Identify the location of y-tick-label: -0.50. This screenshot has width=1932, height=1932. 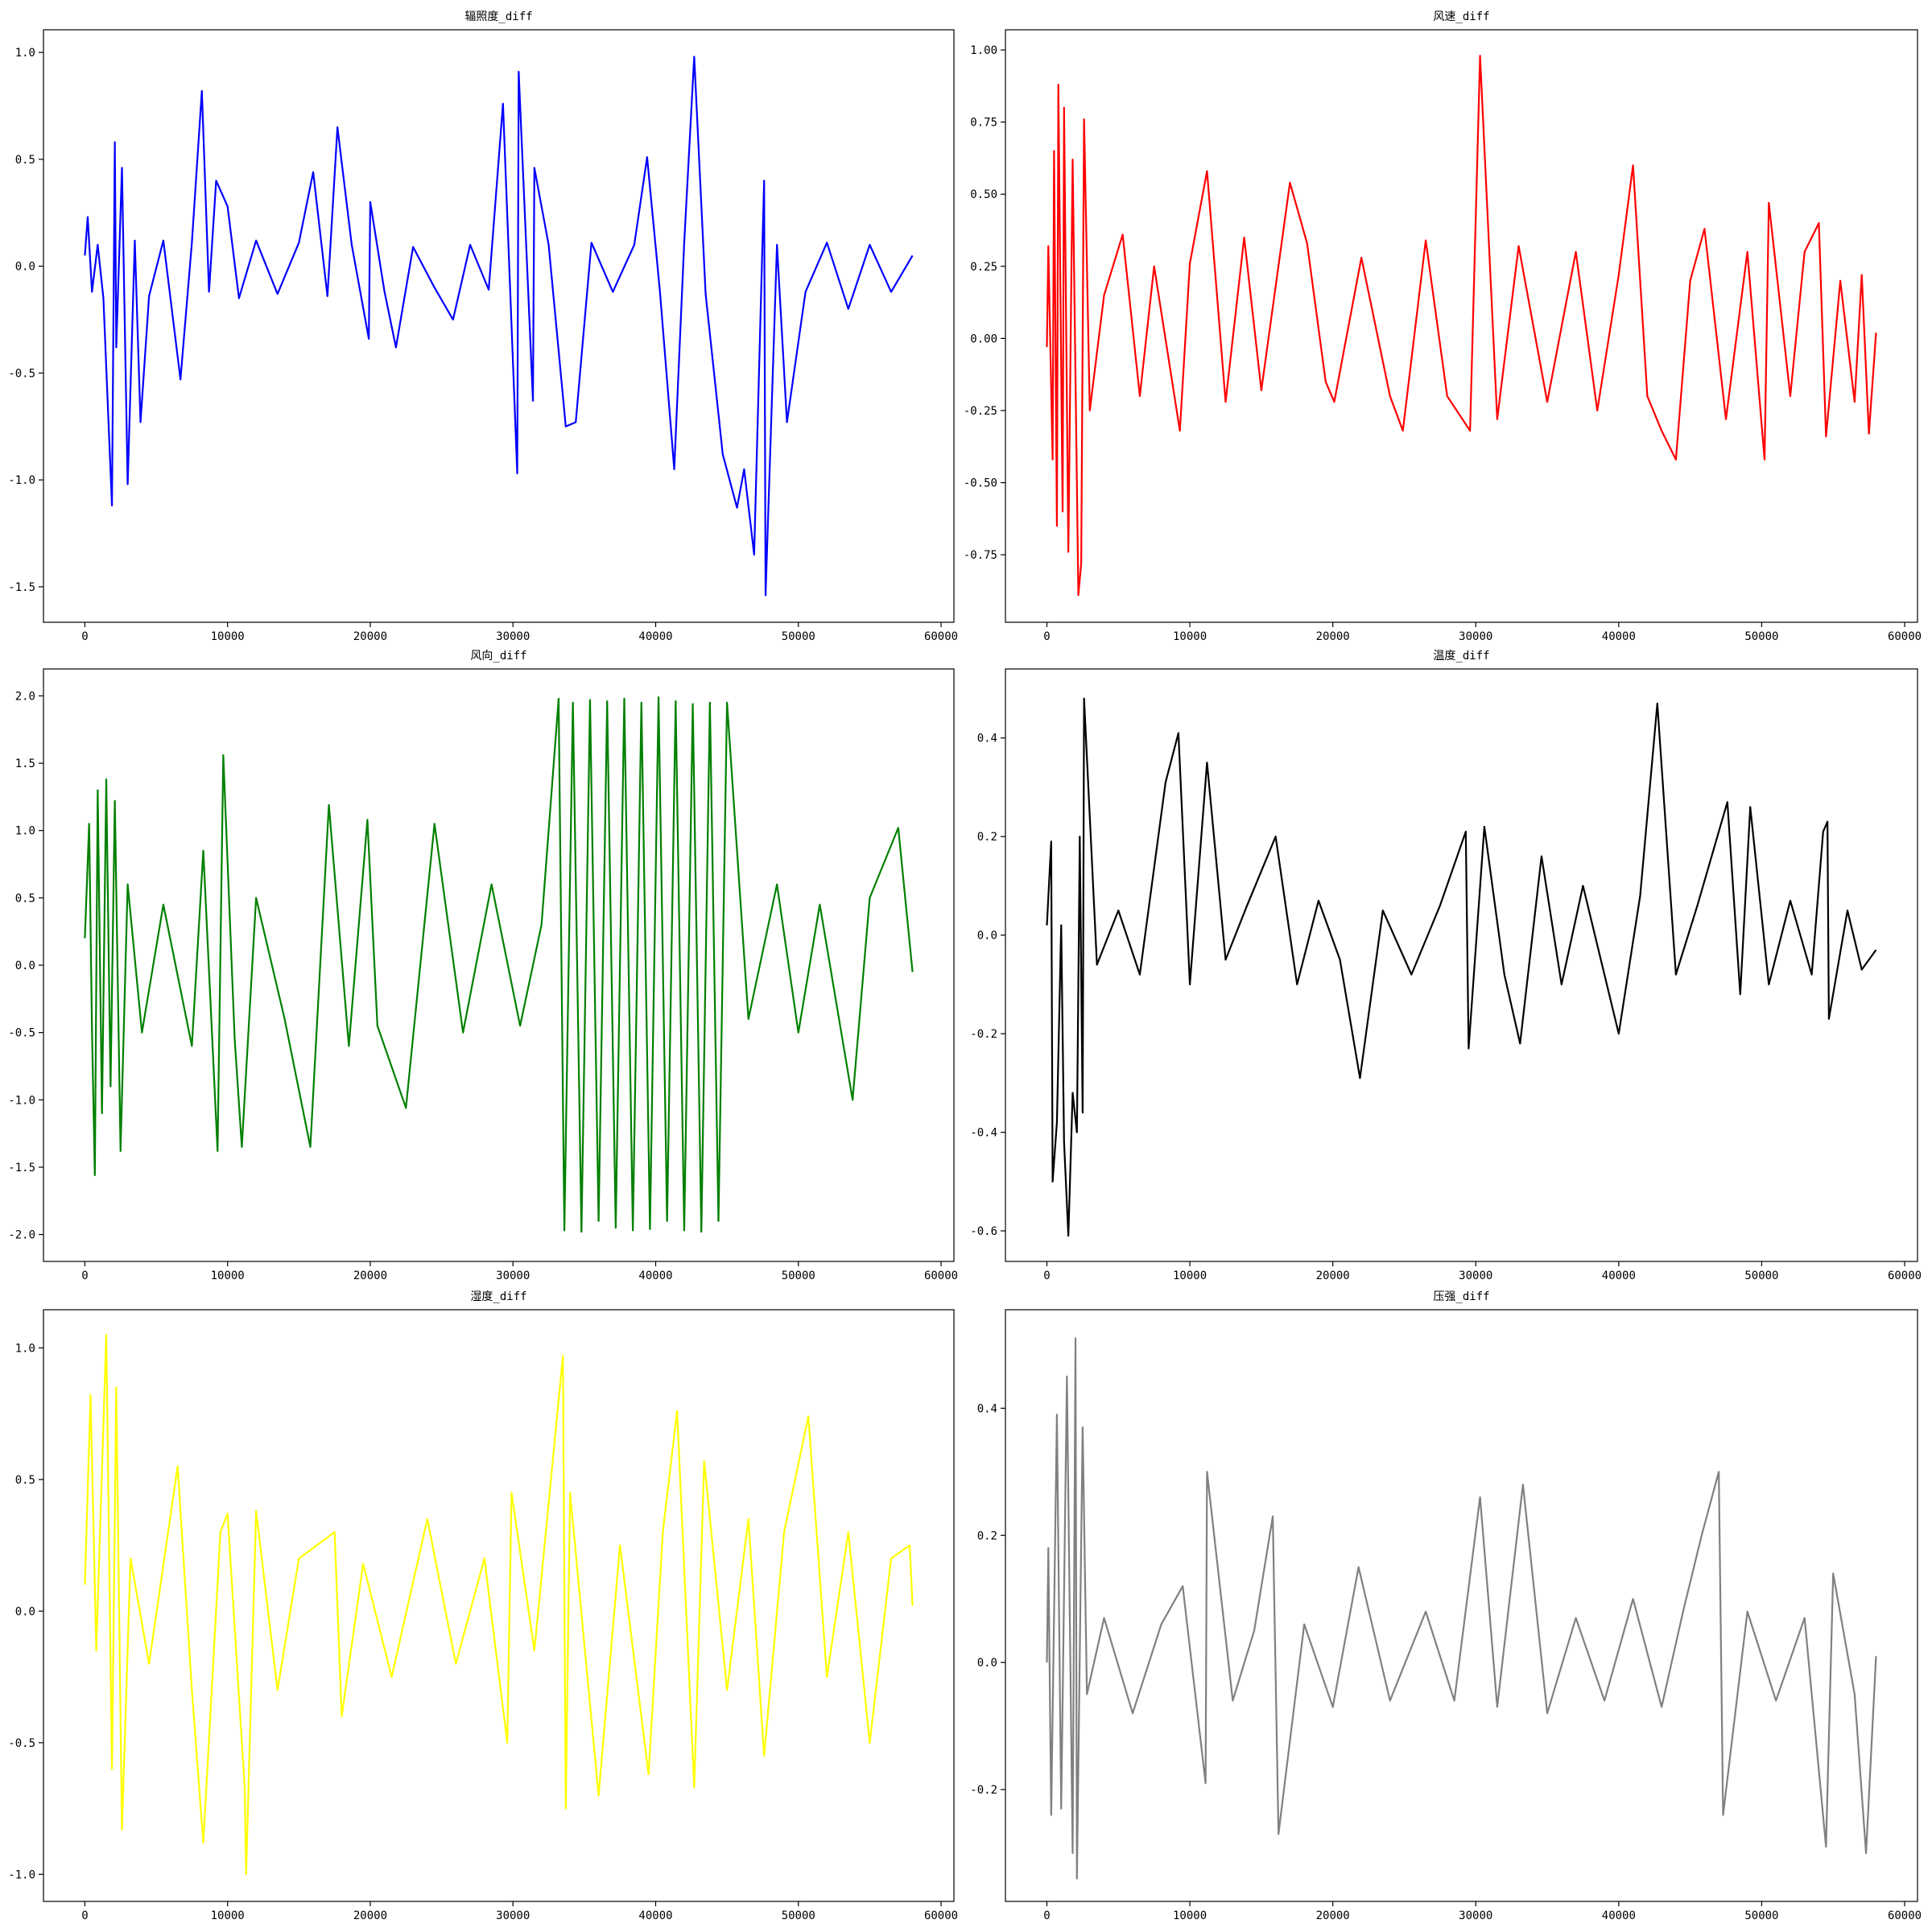
(980, 483).